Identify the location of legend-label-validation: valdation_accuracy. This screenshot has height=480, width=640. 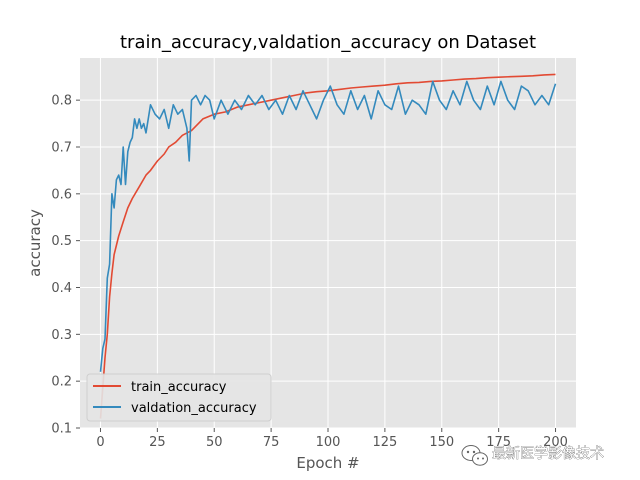
(194, 408).